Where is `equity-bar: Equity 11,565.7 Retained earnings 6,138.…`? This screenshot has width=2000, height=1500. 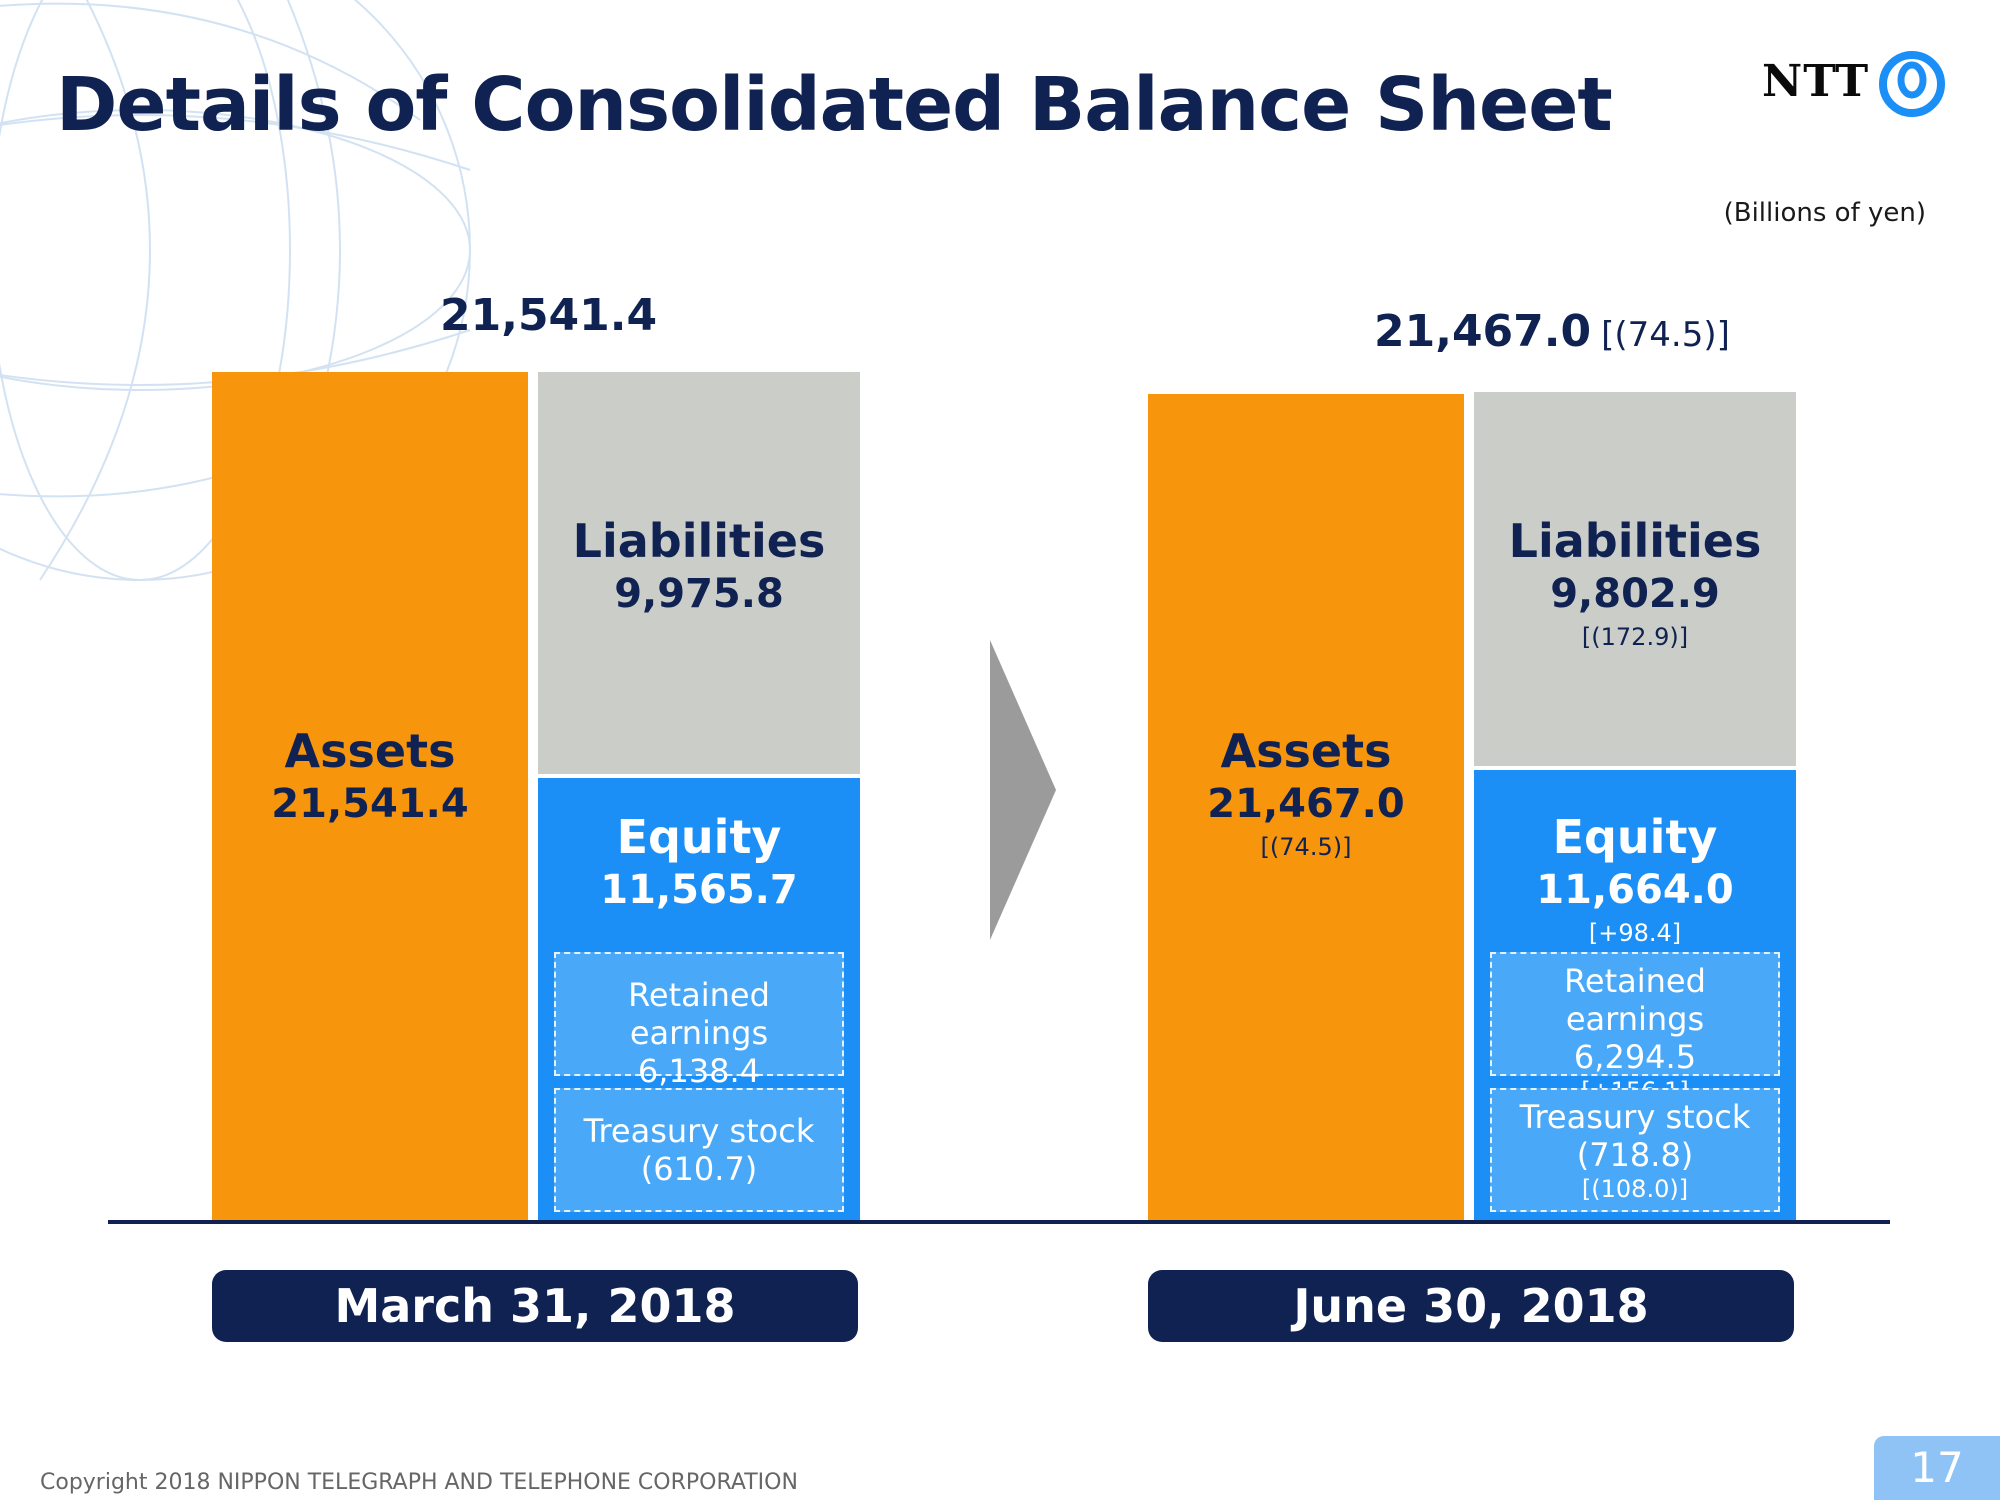
equity-bar: Equity 11,565.7 Retained earnings 6,138.… is located at coordinates (699, 999).